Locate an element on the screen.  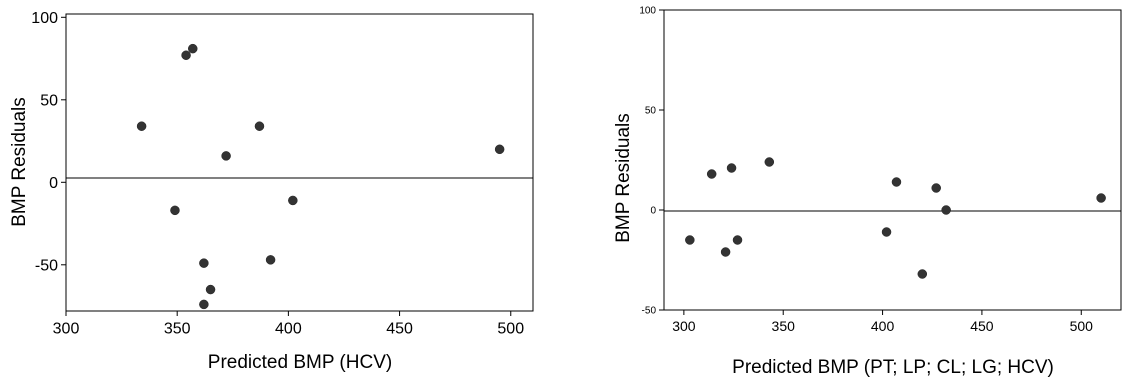
y-tick-label-right-1: 0 is located at coordinates (653, 211).